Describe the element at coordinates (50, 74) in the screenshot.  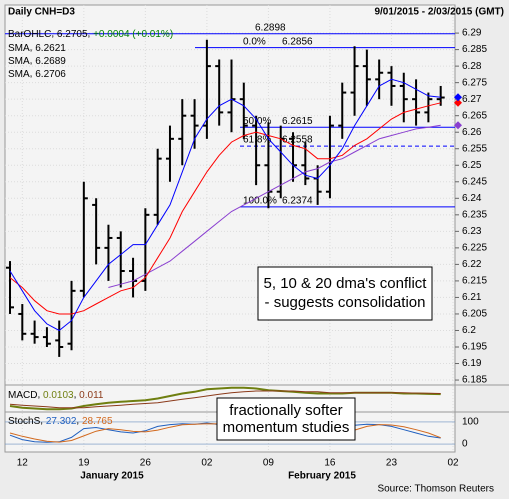
I see `legend-value: 6.2706` at that location.